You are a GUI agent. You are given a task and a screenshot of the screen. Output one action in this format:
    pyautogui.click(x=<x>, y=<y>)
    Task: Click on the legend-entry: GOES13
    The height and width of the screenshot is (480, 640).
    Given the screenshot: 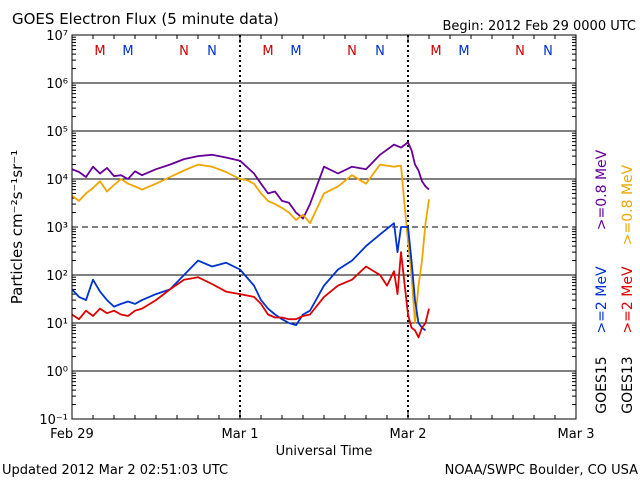 What is the action you would take?
    pyautogui.click(x=628, y=384)
    